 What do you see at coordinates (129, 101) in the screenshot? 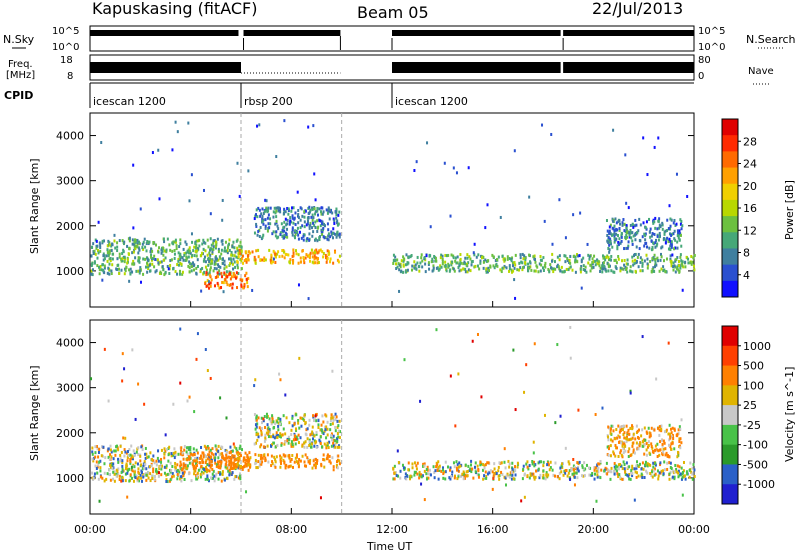
I see `cpid-segment-label-0: icescan 1200` at bounding box center [129, 101].